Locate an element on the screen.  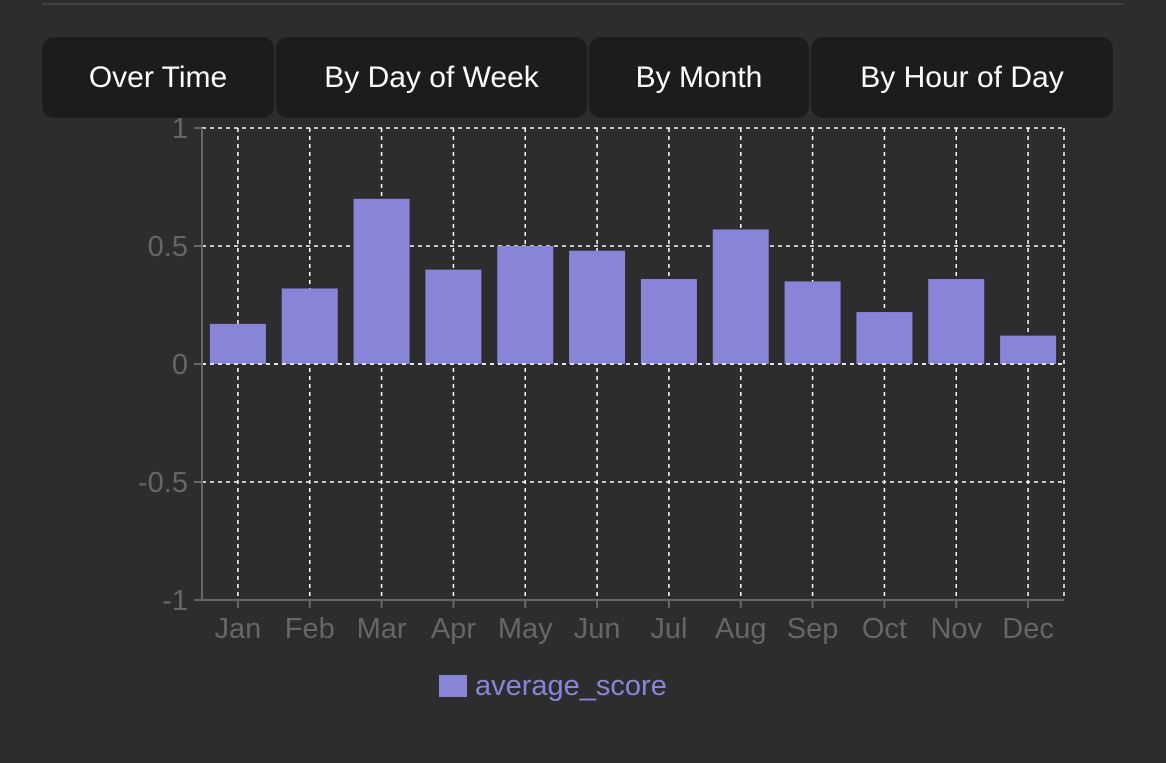
x-tick-label: May is located at coordinates (525, 629).